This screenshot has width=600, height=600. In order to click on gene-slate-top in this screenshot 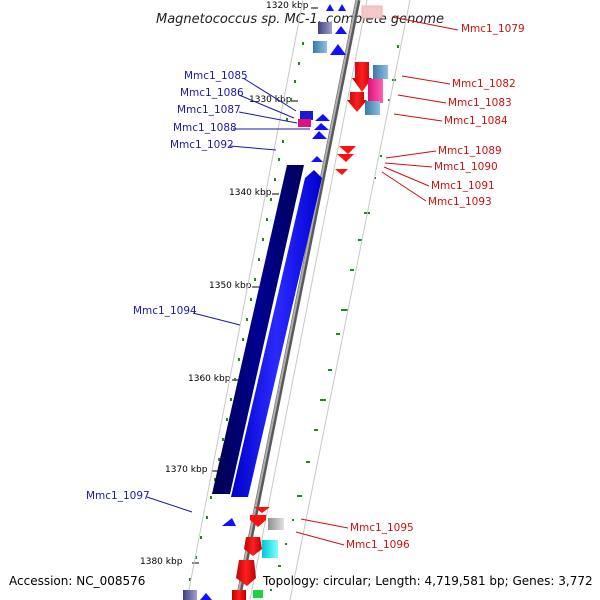, I will do `click(325, 28)`.